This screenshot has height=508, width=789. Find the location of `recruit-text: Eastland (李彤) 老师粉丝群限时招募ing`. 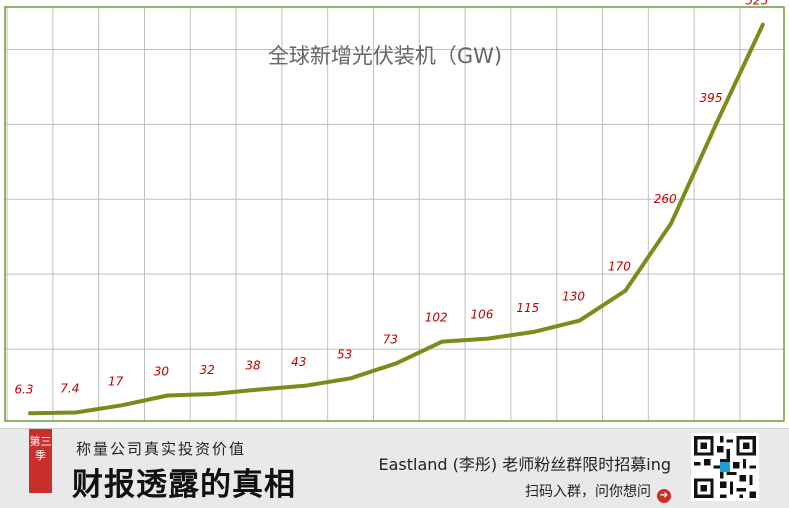

recruit-text: Eastland (李彤) 老师粉丝群限时招募ing is located at coordinates (524, 464).